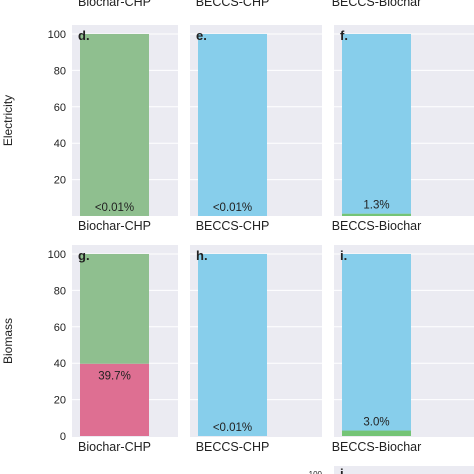  Describe the element at coordinates (8, 341) in the screenshot. I see `y-axis-label: Biomass` at that location.